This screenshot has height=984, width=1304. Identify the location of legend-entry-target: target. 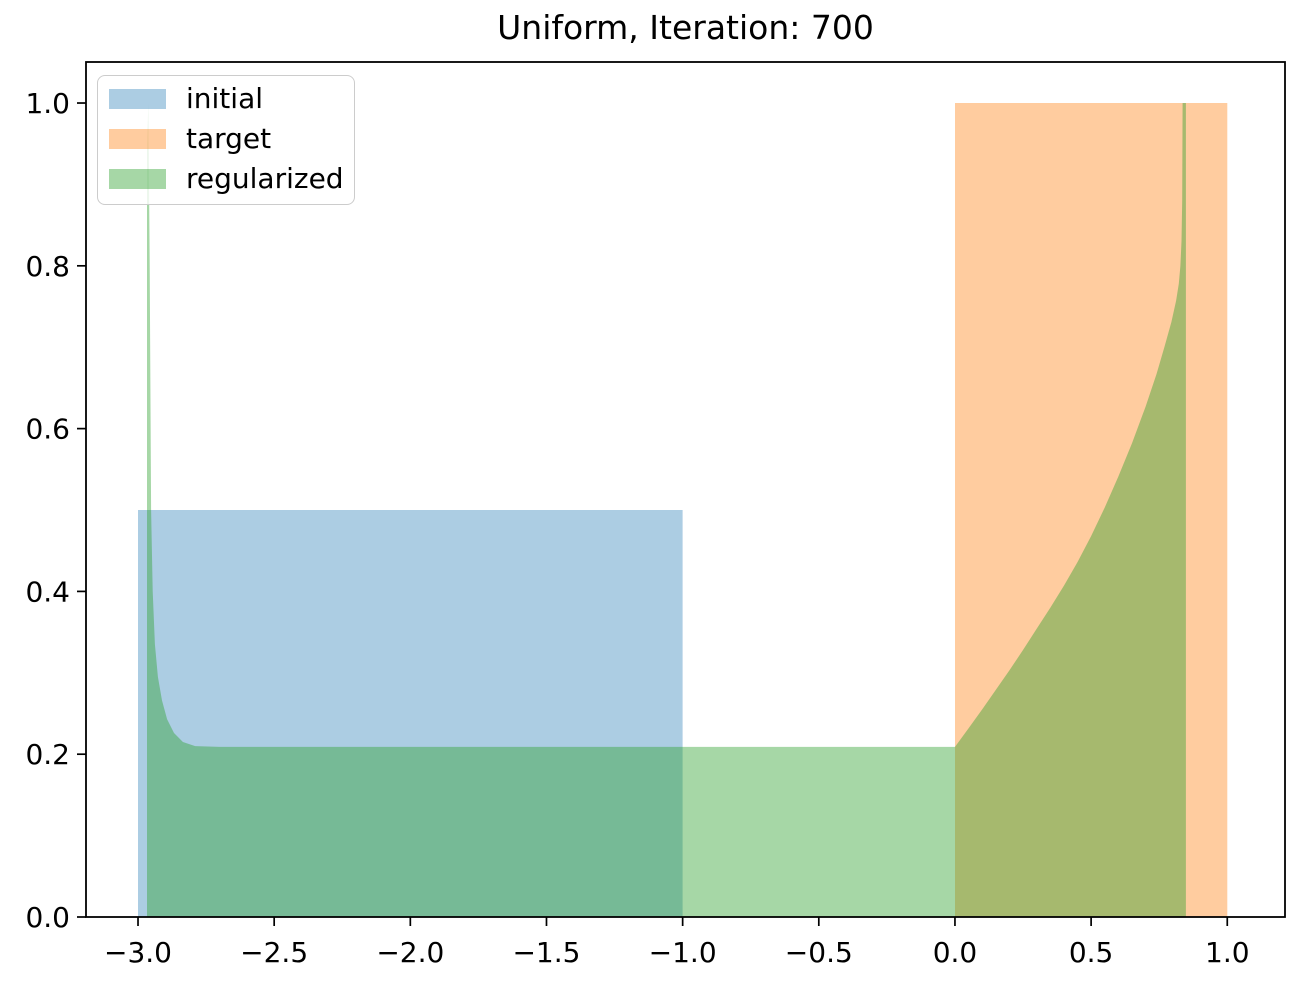
(190, 139).